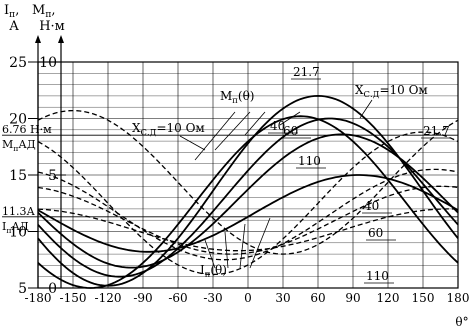  Describe the element at coordinates (11, 11) in the screenshot. I see `y-axis-current-label: Iп,` at that location.